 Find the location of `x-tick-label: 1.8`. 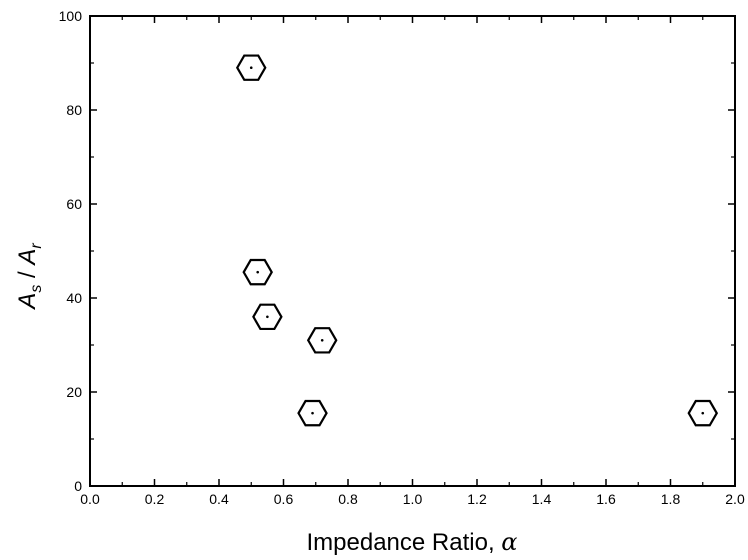

x-tick-label: 1.8 is located at coordinates (671, 499).